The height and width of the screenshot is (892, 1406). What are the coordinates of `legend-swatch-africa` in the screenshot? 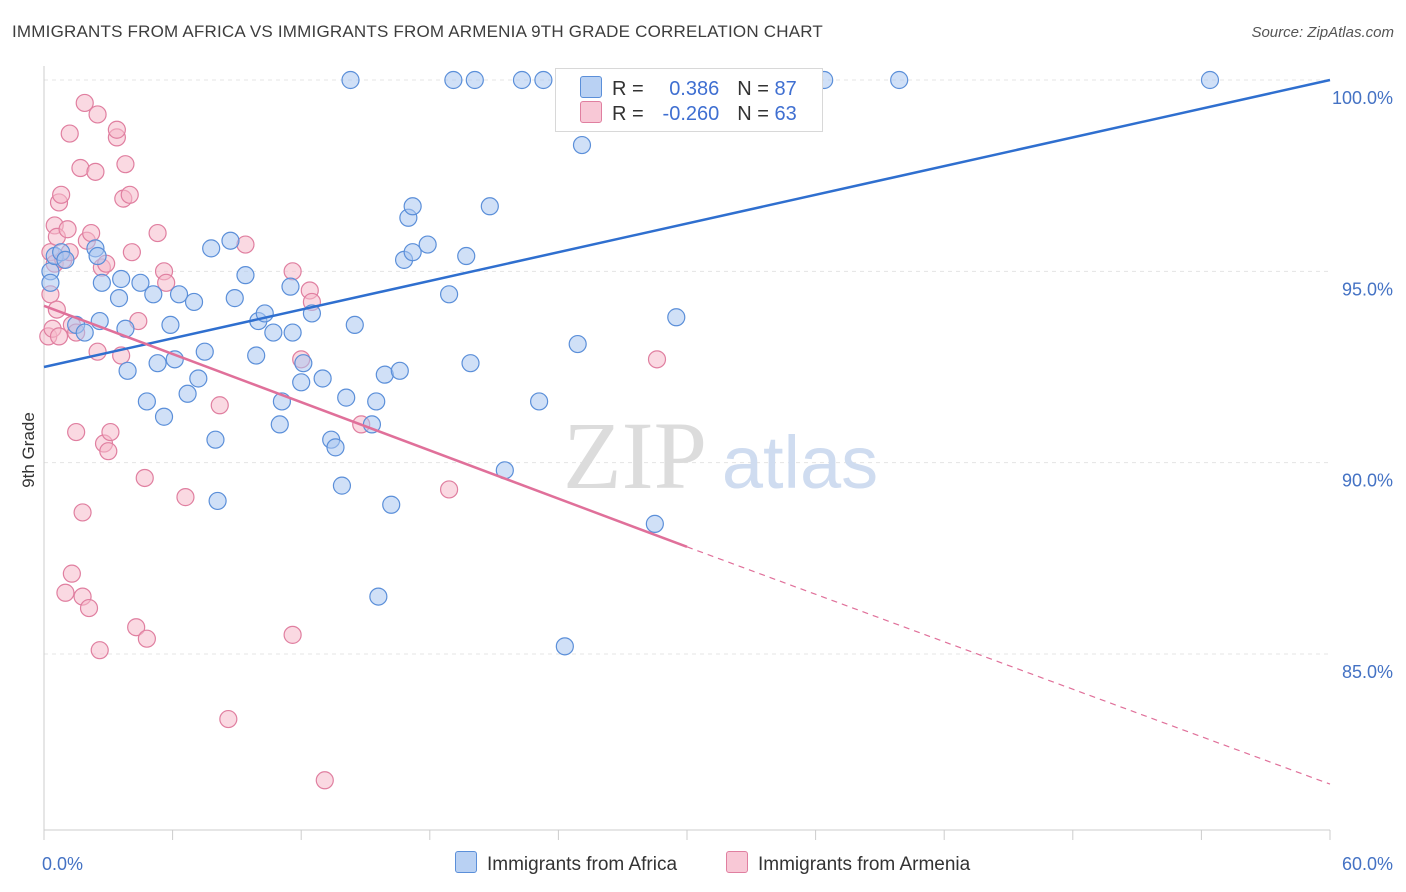 It's located at (591, 87).